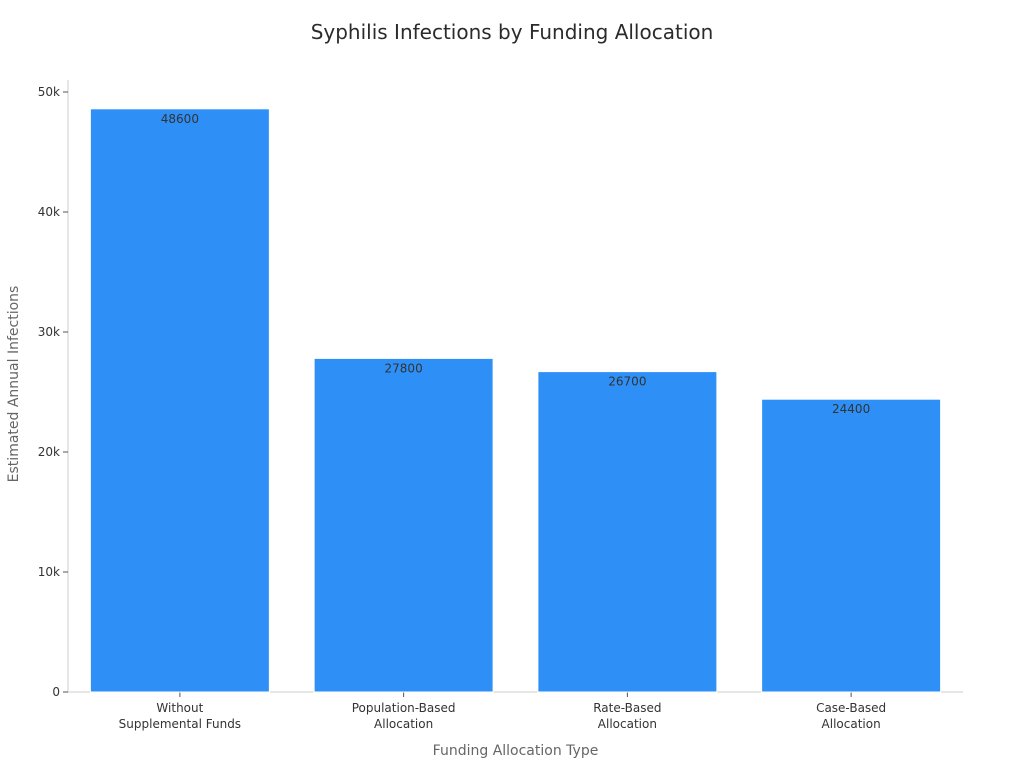 This screenshot has width=1024, height=768. I want to click on y-tick-label: 30k, so click(49, 332).